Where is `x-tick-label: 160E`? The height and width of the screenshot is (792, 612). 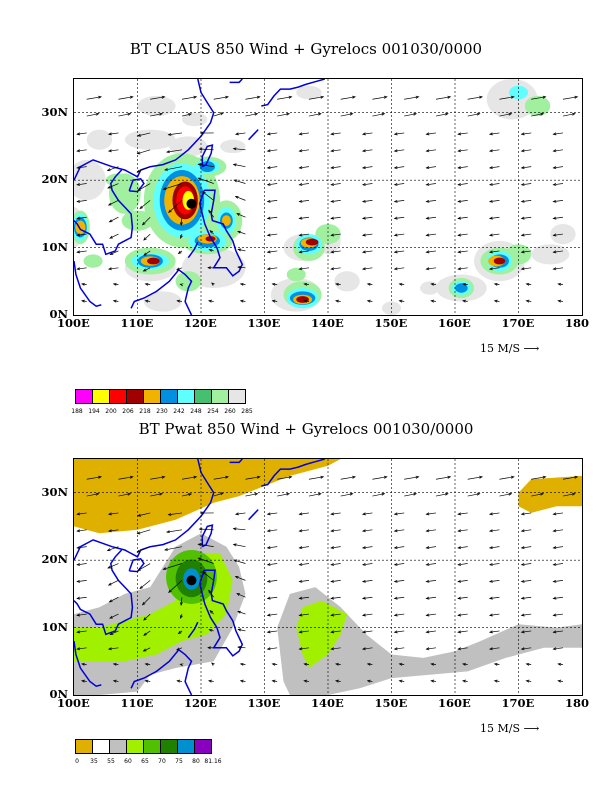
x-tick-label: 160E is located at coordinates (454, 323).